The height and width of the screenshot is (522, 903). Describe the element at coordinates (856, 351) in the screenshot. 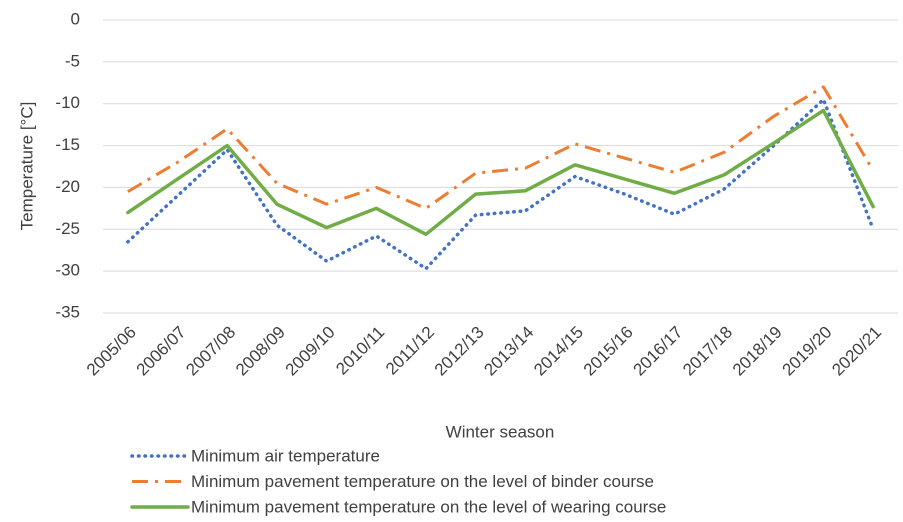

I see `x-tick-label: 2020/21` at that location.